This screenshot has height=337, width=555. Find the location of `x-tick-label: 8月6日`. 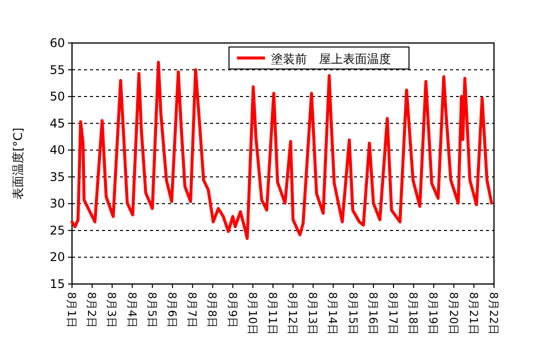

x-tick-label: 8月6日 is located at coordinates (171, 310).